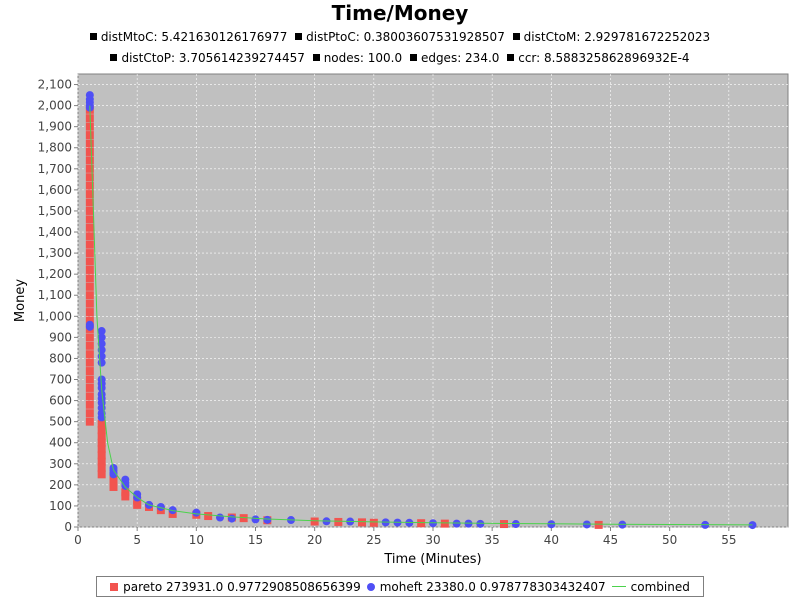 The width and height of the screenshot is (800, 600). Describe the element at coordinates (610, 540) in the screenshot. I see `x-tick-label: 45` at that location.